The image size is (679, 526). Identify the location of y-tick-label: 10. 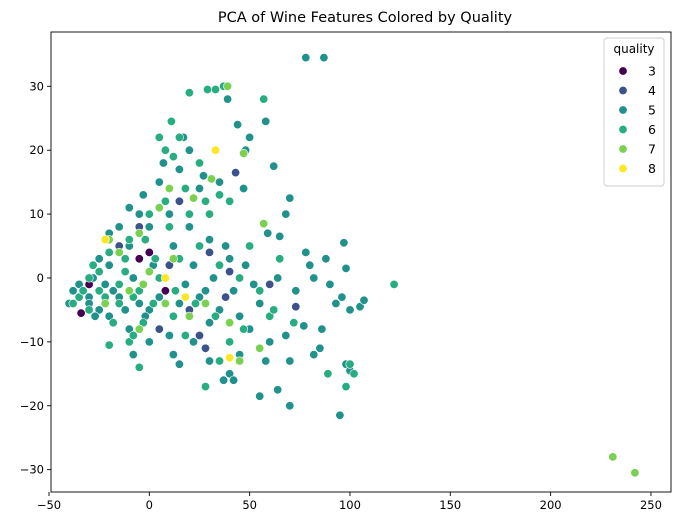
(36, 214).